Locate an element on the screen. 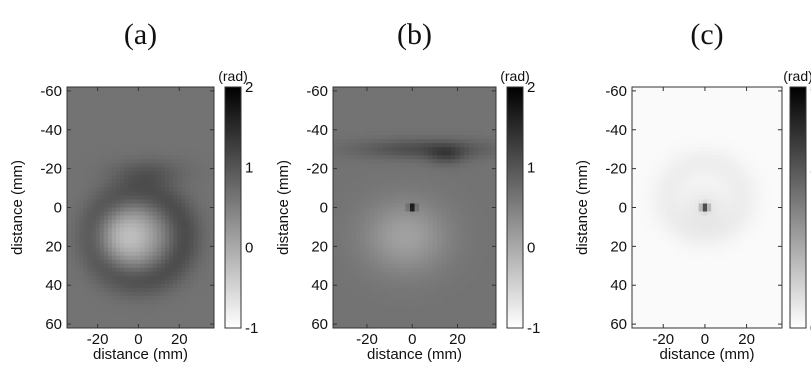 This screenshot has width=811, height=367. panel-title: (c) is located at coordinates (706, 34).